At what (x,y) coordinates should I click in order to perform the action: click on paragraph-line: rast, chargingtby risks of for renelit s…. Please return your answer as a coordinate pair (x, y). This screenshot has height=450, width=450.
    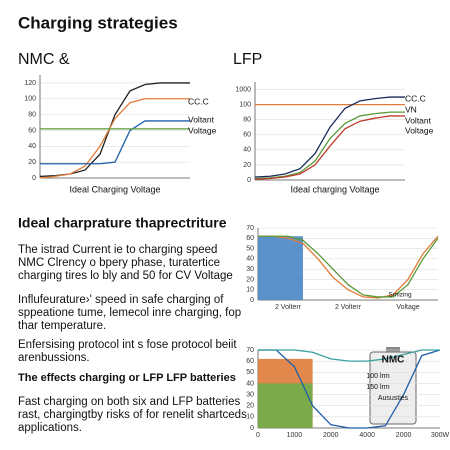
    Looking at the image, I should click on (132, 415).